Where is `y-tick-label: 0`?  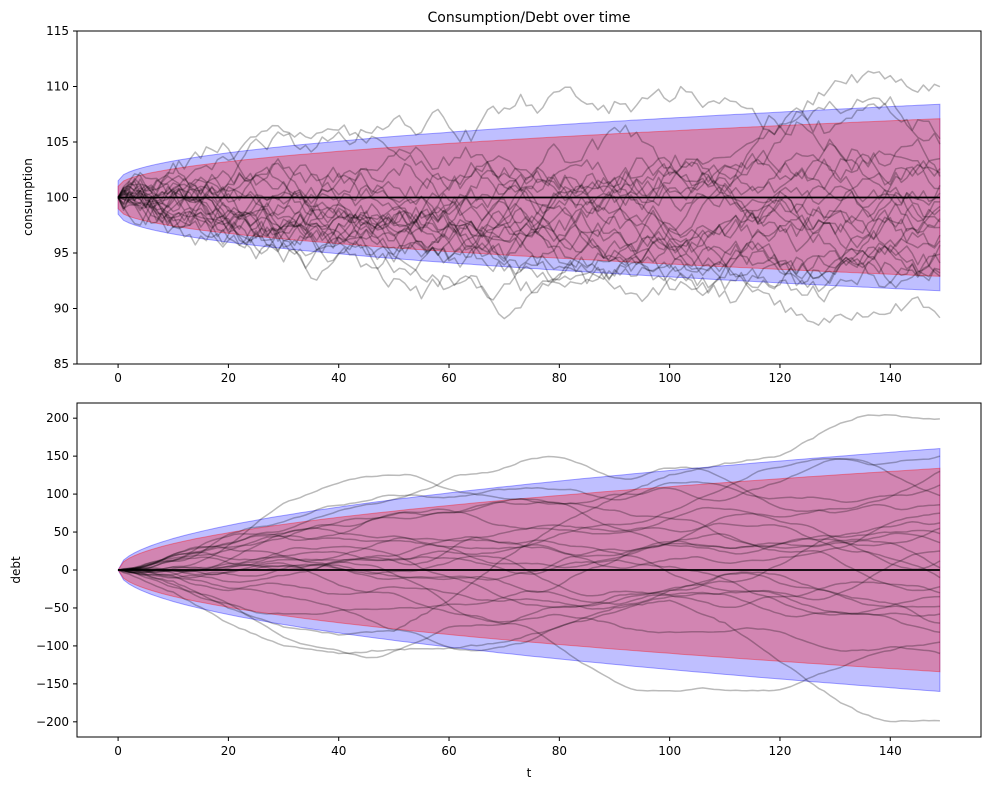
y-tick-label: 0 is located at coordinates (65, 570).